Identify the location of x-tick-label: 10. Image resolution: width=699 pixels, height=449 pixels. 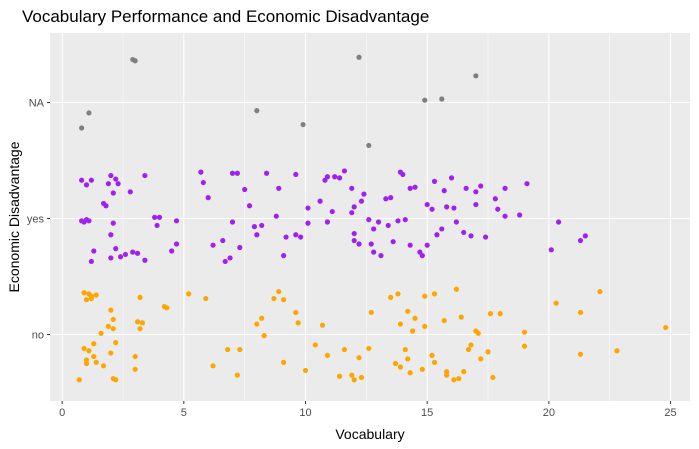
(305, 413).